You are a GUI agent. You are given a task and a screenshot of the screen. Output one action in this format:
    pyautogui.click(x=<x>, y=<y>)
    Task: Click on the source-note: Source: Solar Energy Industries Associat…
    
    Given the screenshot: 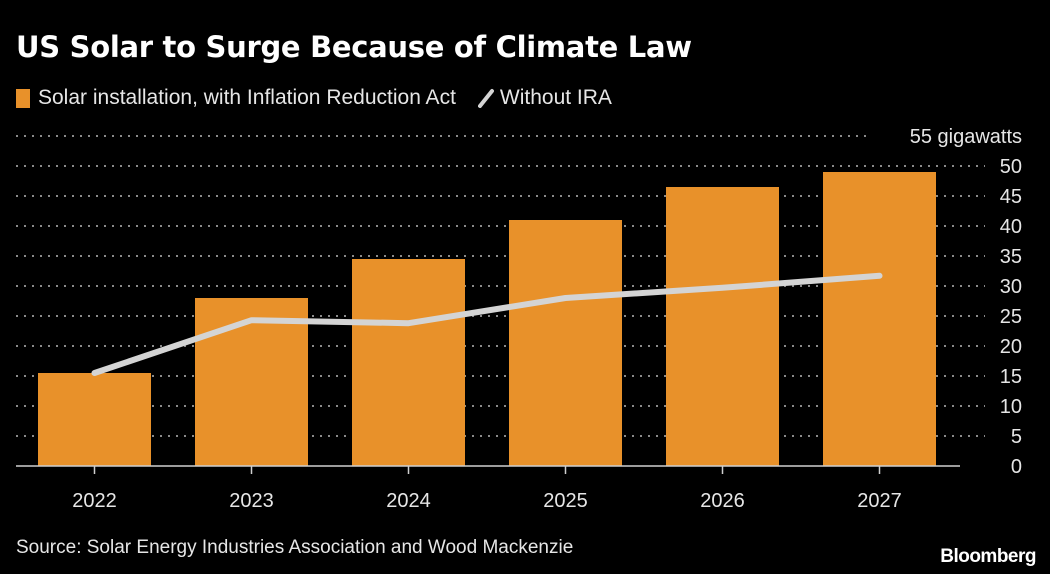 What is the action you would take?
    pyautogui.click(x=295, y=547)
    